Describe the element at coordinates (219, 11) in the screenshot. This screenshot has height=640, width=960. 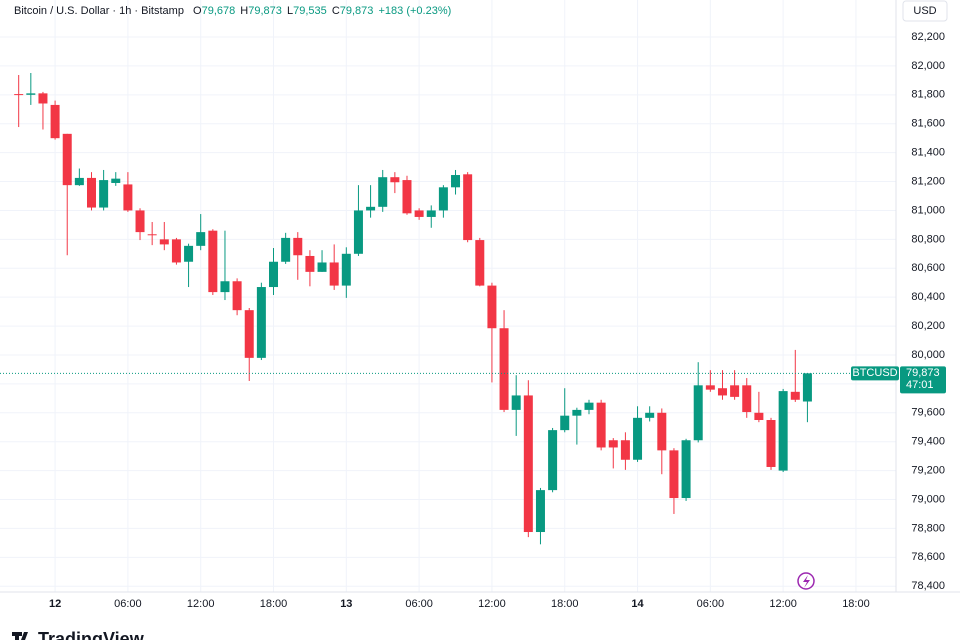
I see `ohlc-value: 79,678` at that location.